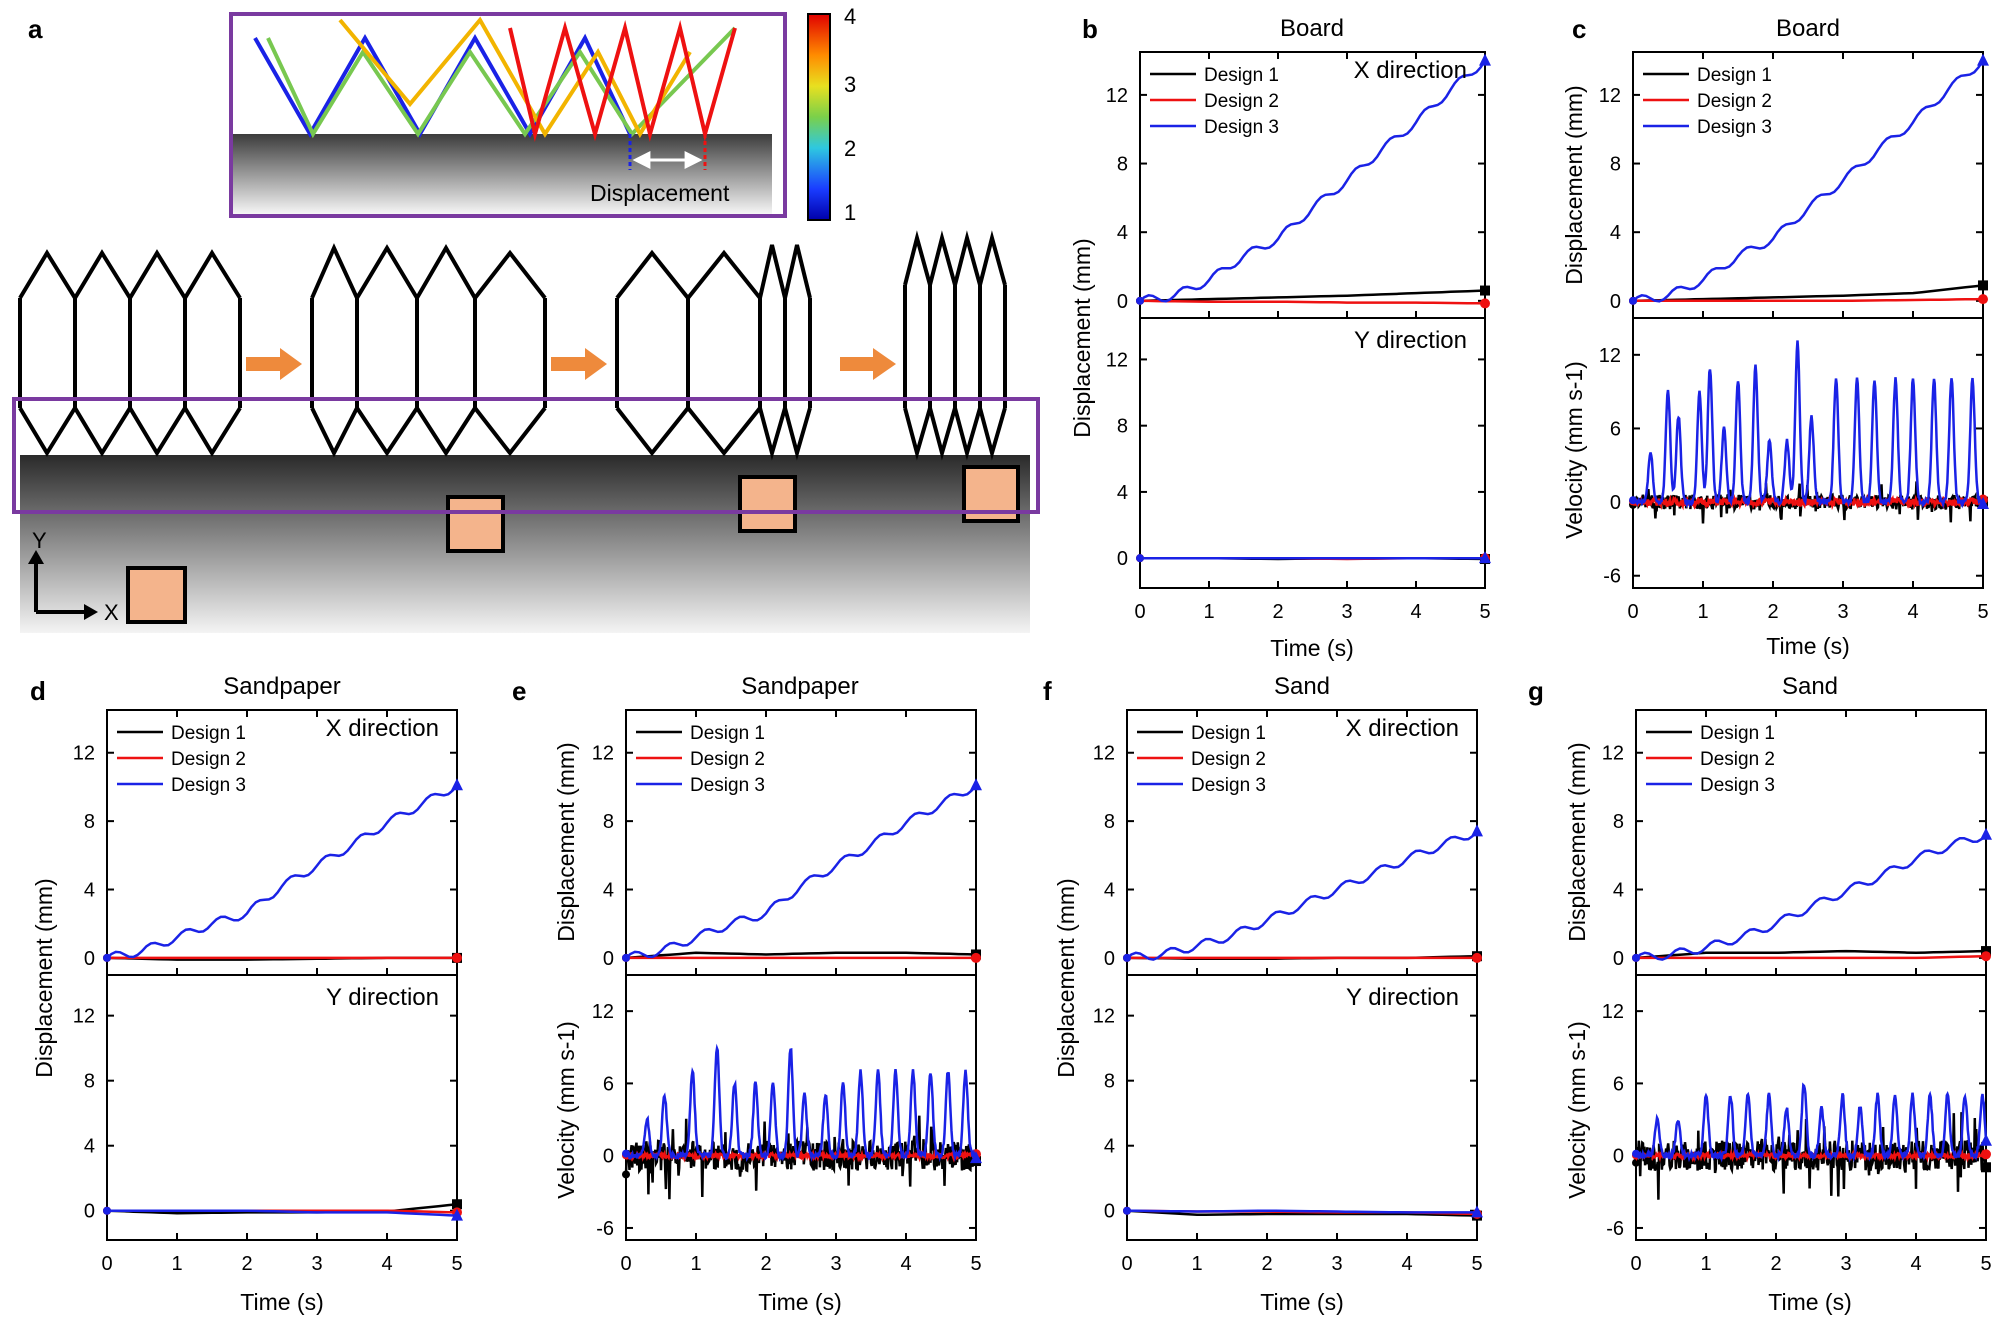  I want to click on x-tick-label: 0, so click(106, 1264).